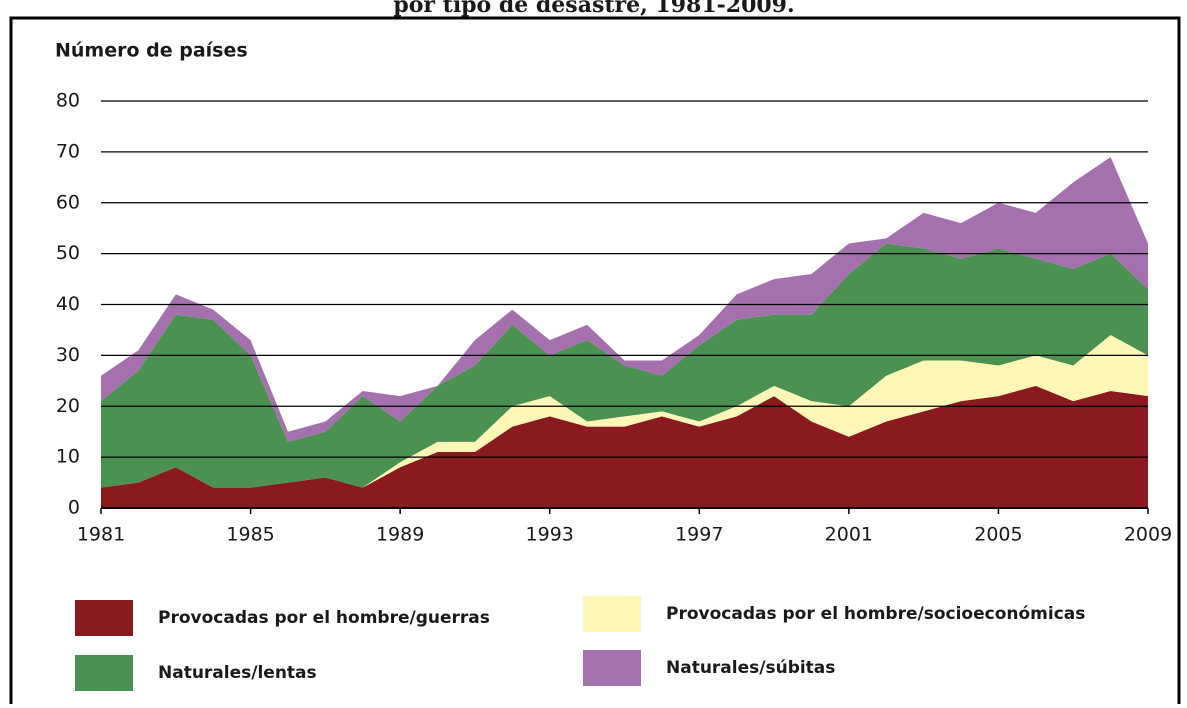 The height and width of the screenshot is (708, 1187). What do you see at coordinates (151, 51) in the screenshot?
I see `y-axis-label: Número de países` at bounding box center [151, 51].